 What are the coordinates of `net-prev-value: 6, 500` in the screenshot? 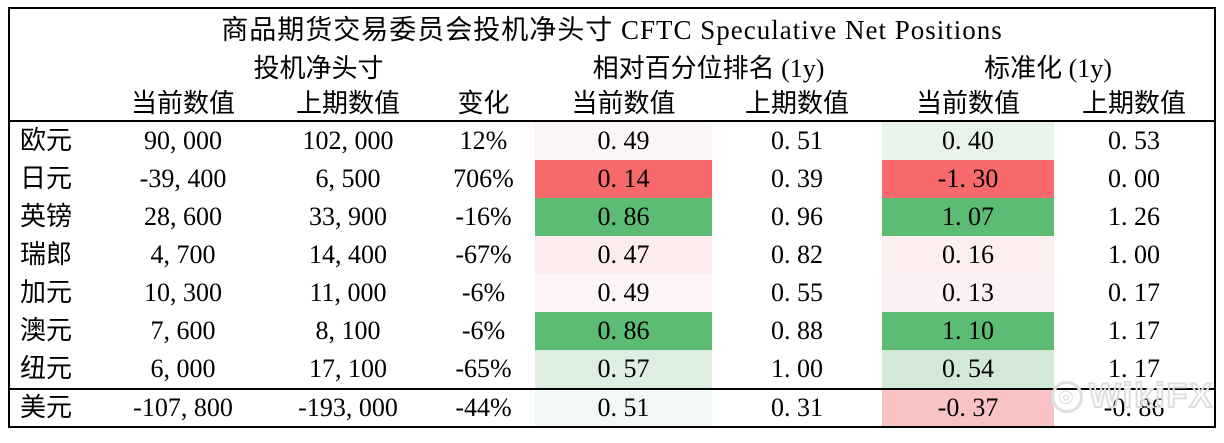 It's located at (348, 178).